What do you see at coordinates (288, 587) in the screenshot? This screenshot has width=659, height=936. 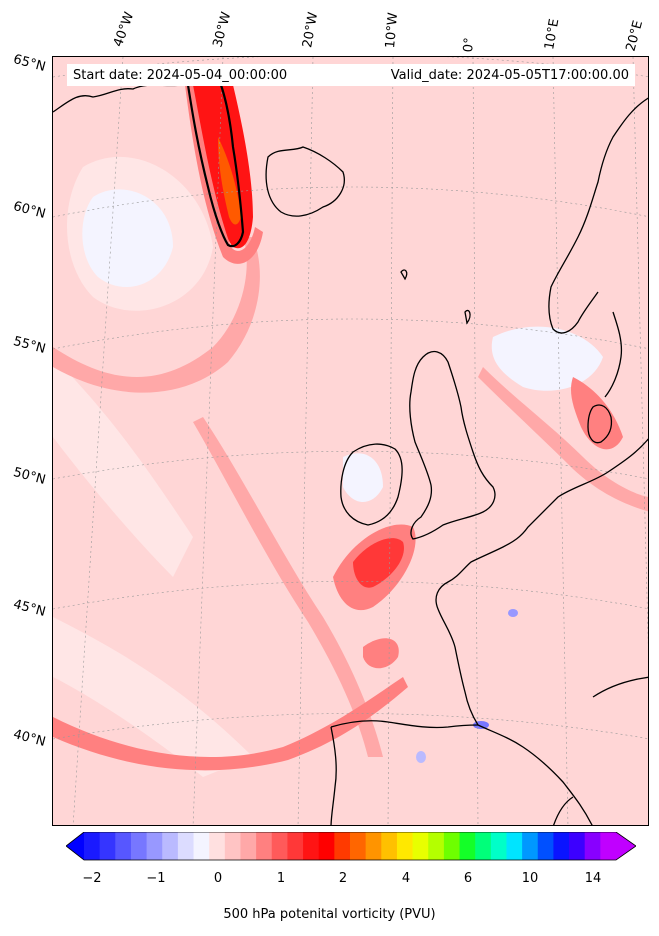 I see `pv-band-filament-central` at bounding box center [288, 587].